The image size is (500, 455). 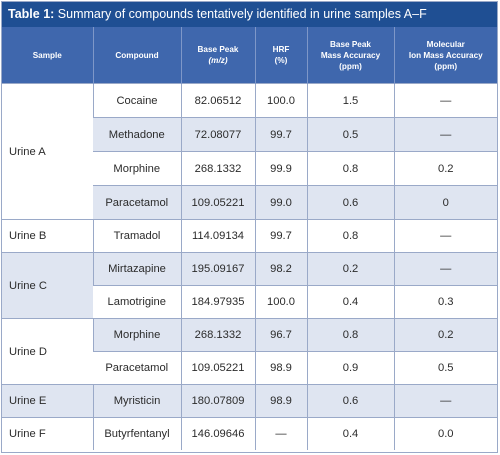 I want to click on bpma-cell: 1.5, so click(x=350, y=100).